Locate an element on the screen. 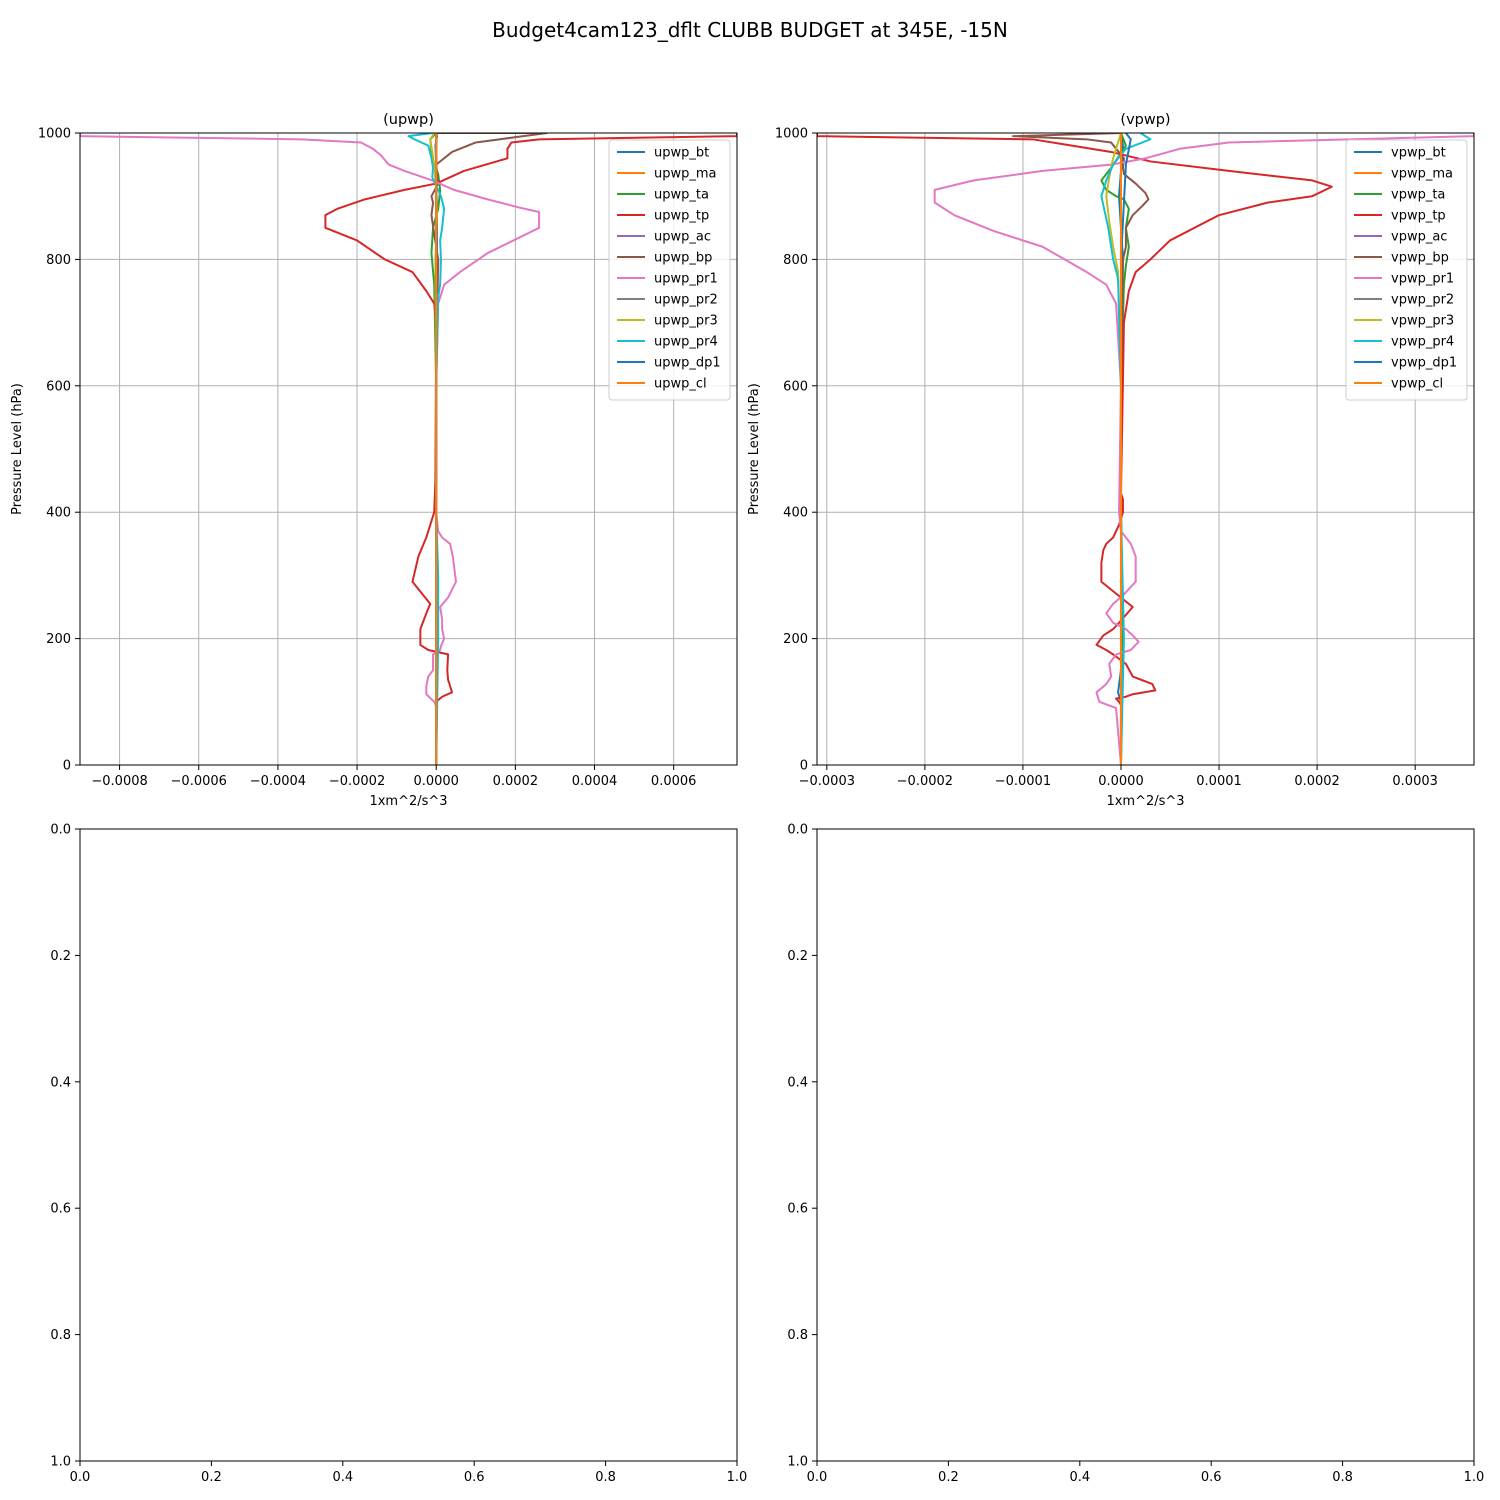 The height and width of the screenshot is (1500, 1500). legend-label: upwp_dp1 is located at coordinates (687, 363).